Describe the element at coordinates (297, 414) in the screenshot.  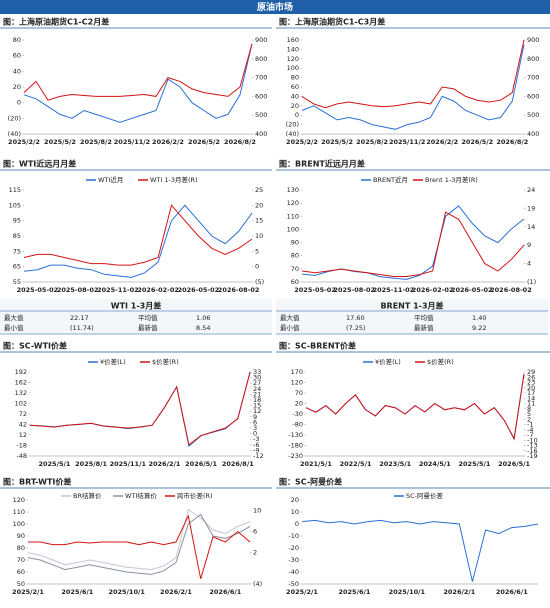
I see `y-tick-label: -30` at that location.